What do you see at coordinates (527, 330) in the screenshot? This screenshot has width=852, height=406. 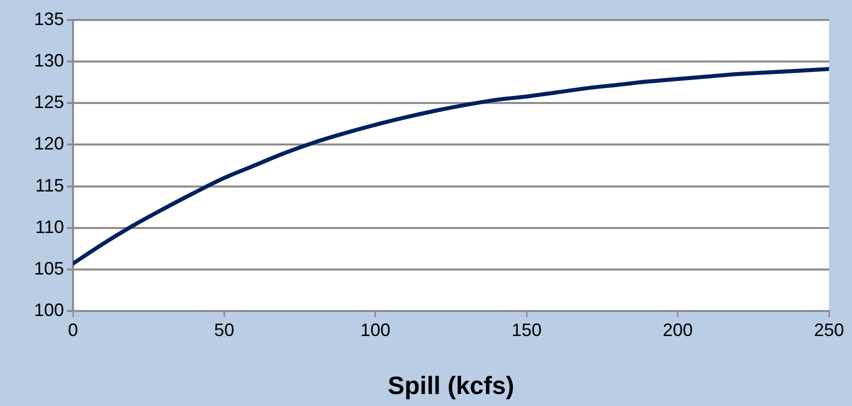 I see `x-tick-label: 150` at bounding box center [527, 330].